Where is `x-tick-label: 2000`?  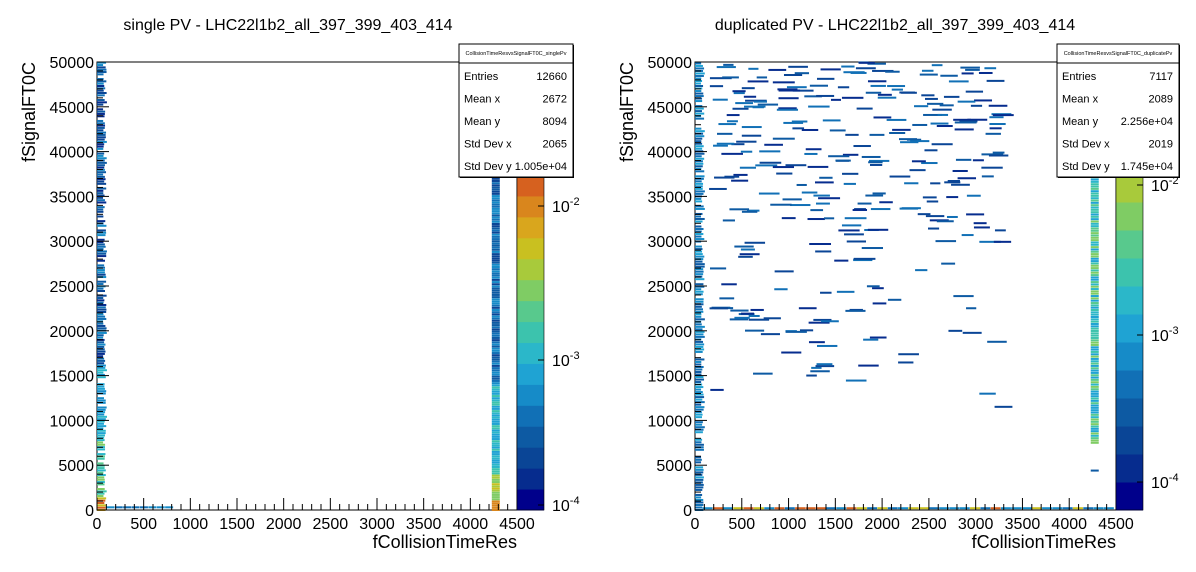
x-tick-label: 2000 is located at coordinates (284, 524).